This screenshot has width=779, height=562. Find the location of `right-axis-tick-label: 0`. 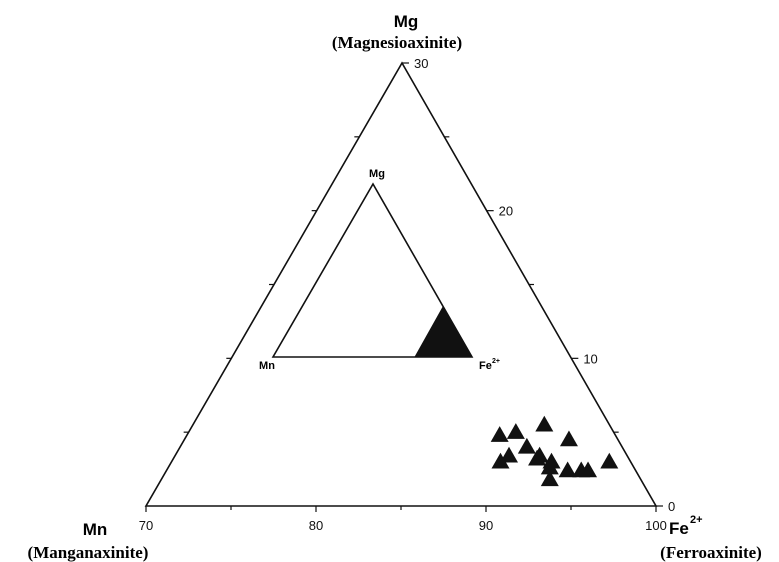

right-axis-tick-label: 0 is located at coordinates (671, 506).